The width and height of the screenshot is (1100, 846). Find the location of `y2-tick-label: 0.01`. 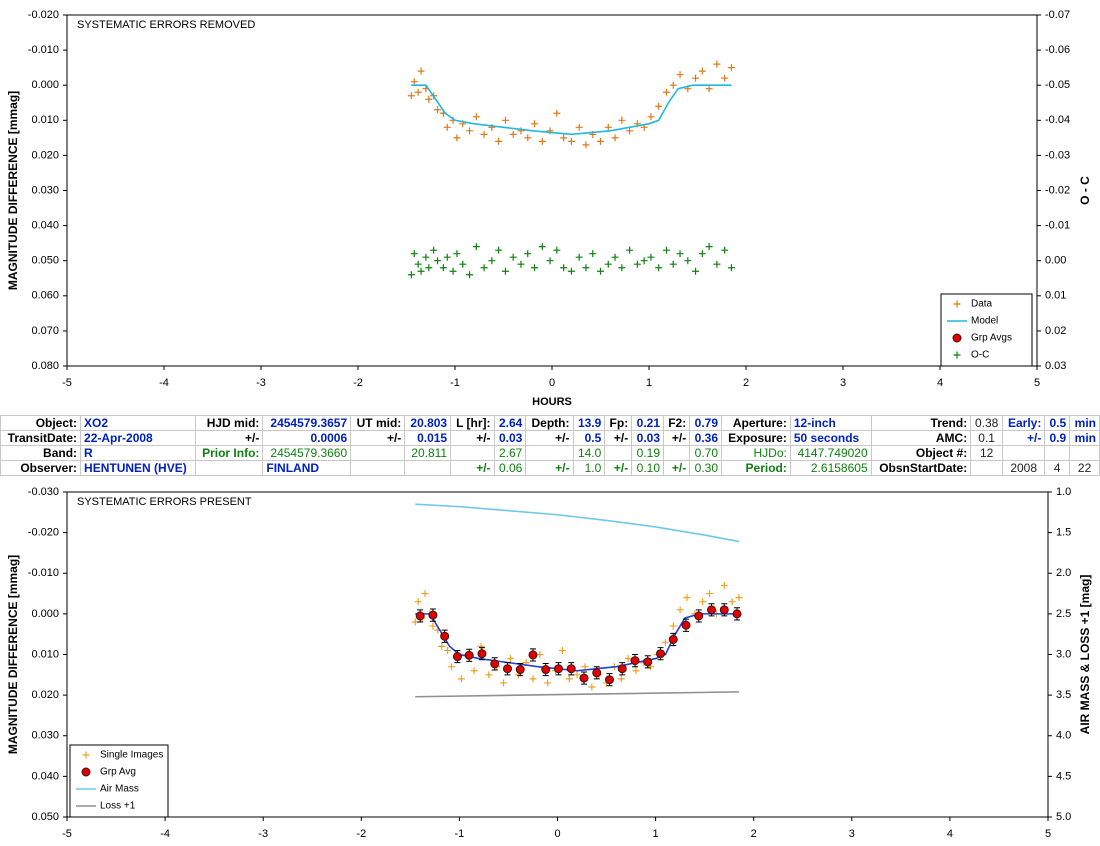

y2-tick-label: 0.01 is located at coordinates (1055, 296).